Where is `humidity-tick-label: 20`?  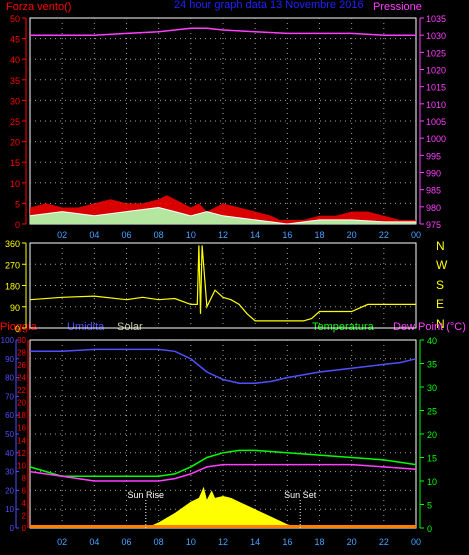
humidity-tick-label: 20 is located at coordinates (9, 490).